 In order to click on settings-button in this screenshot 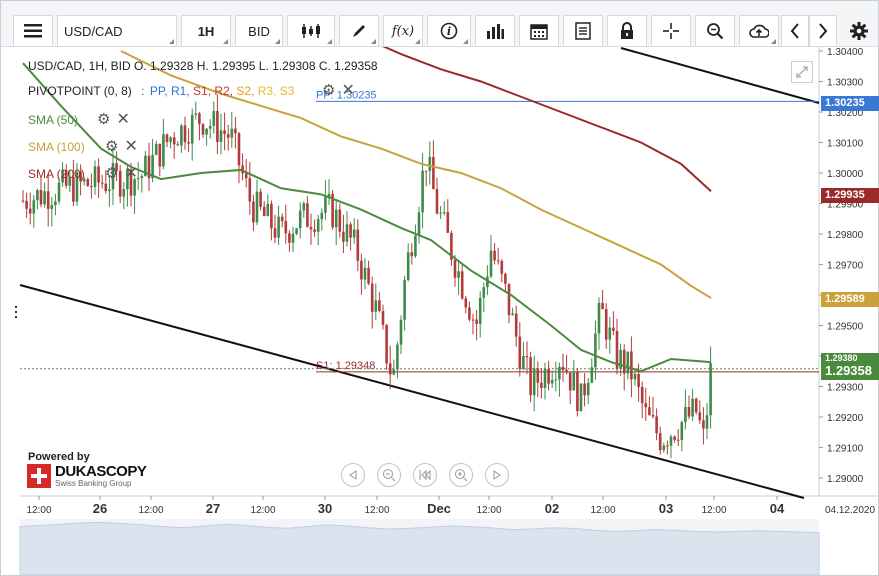, I will do `click(859, 31)`.